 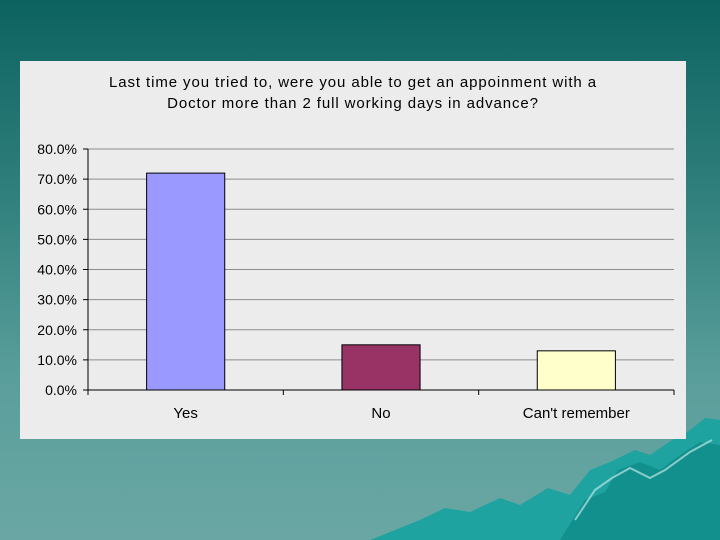 I want to click on x-category-label: No, so click(x=380, y=413).